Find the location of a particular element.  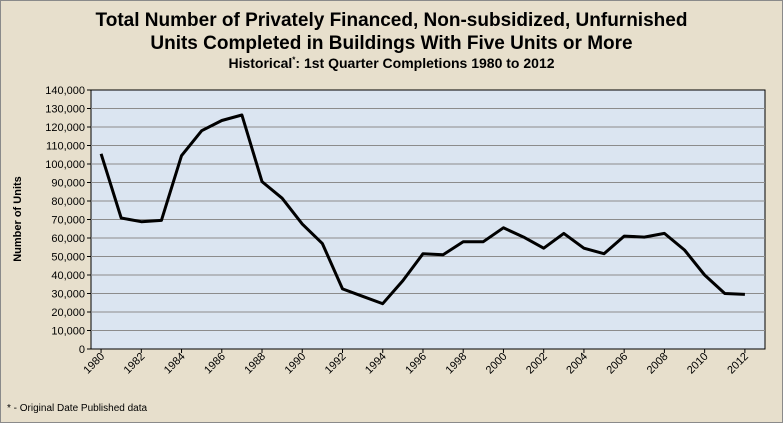

x-tick-label: 2012 is located at coordinates (738, 364).